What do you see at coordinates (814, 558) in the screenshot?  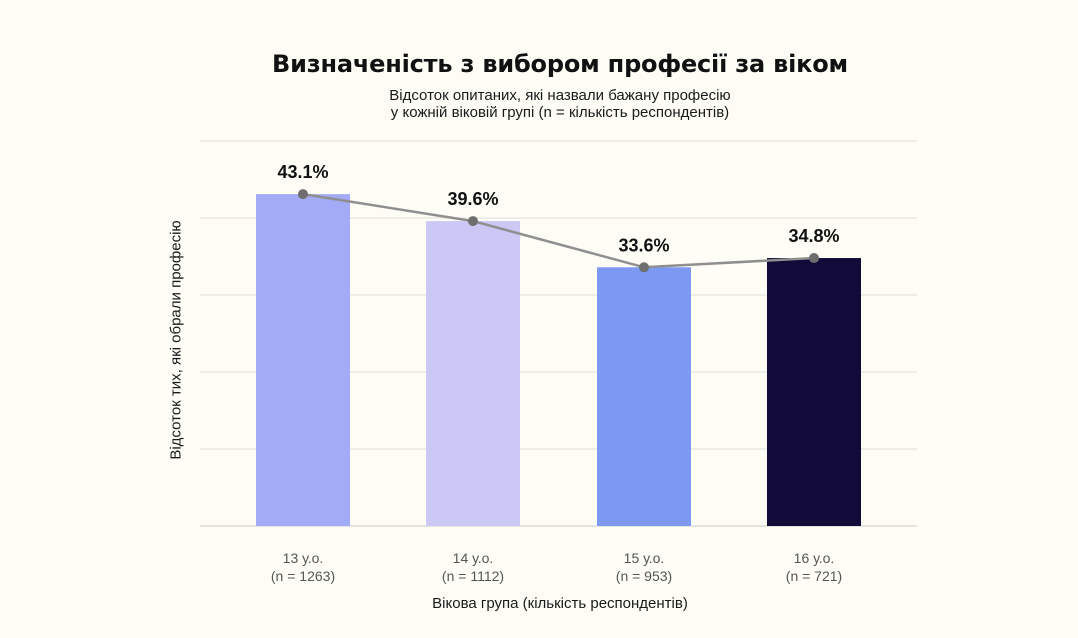 I see `x-tick-label-4-line-1: 16 у.о.` at bounding box center [814, 558].